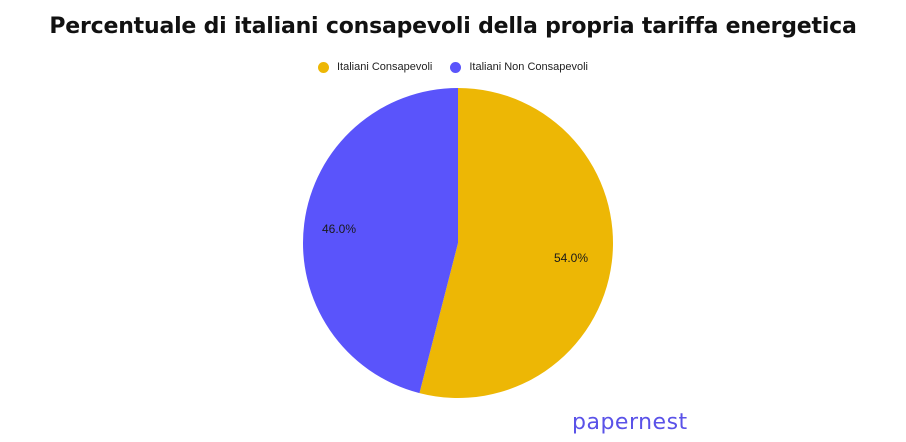  I want to click on legend-label: Italiani Consapevoli, so click(384, 67).